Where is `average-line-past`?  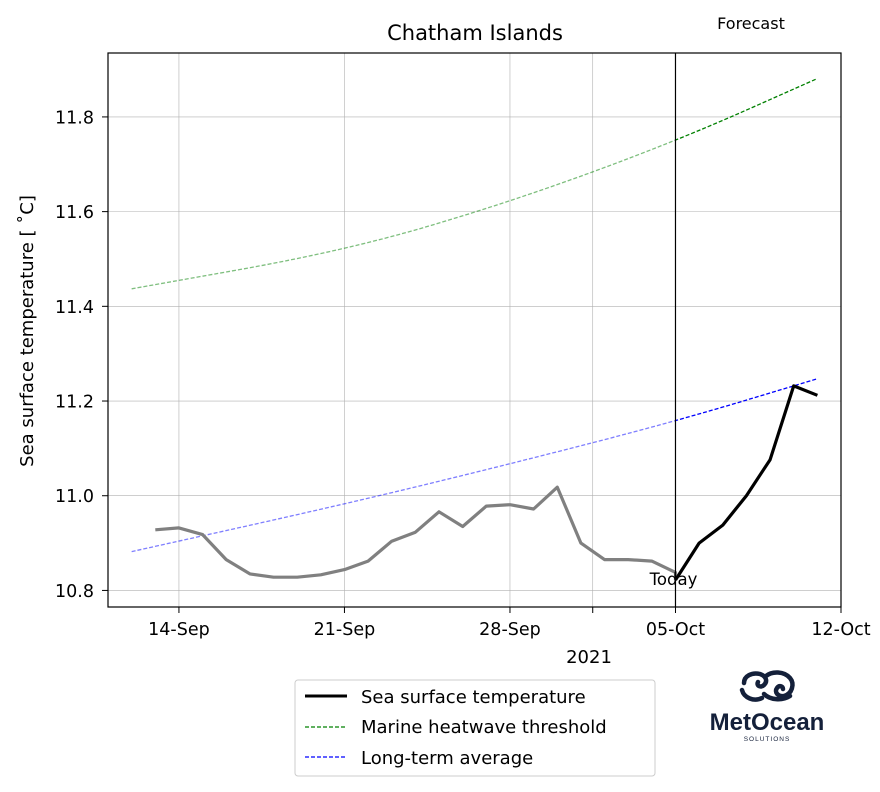
average-line-past is located at coordinates (403, 486).